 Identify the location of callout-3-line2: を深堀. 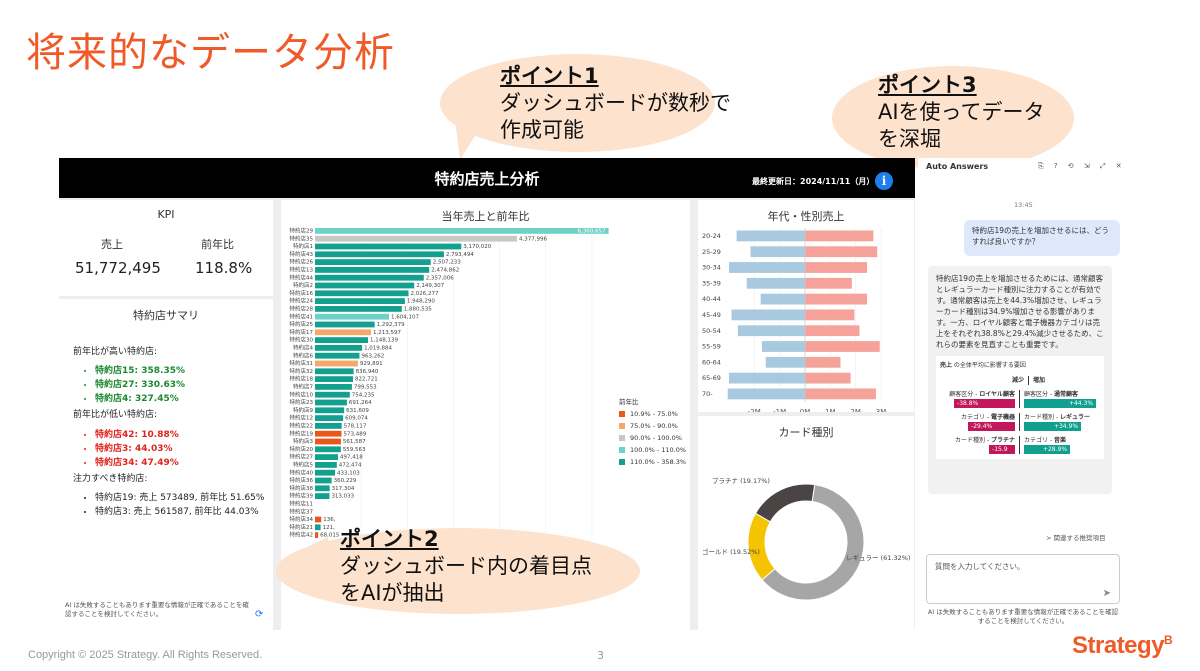
(909, 139).